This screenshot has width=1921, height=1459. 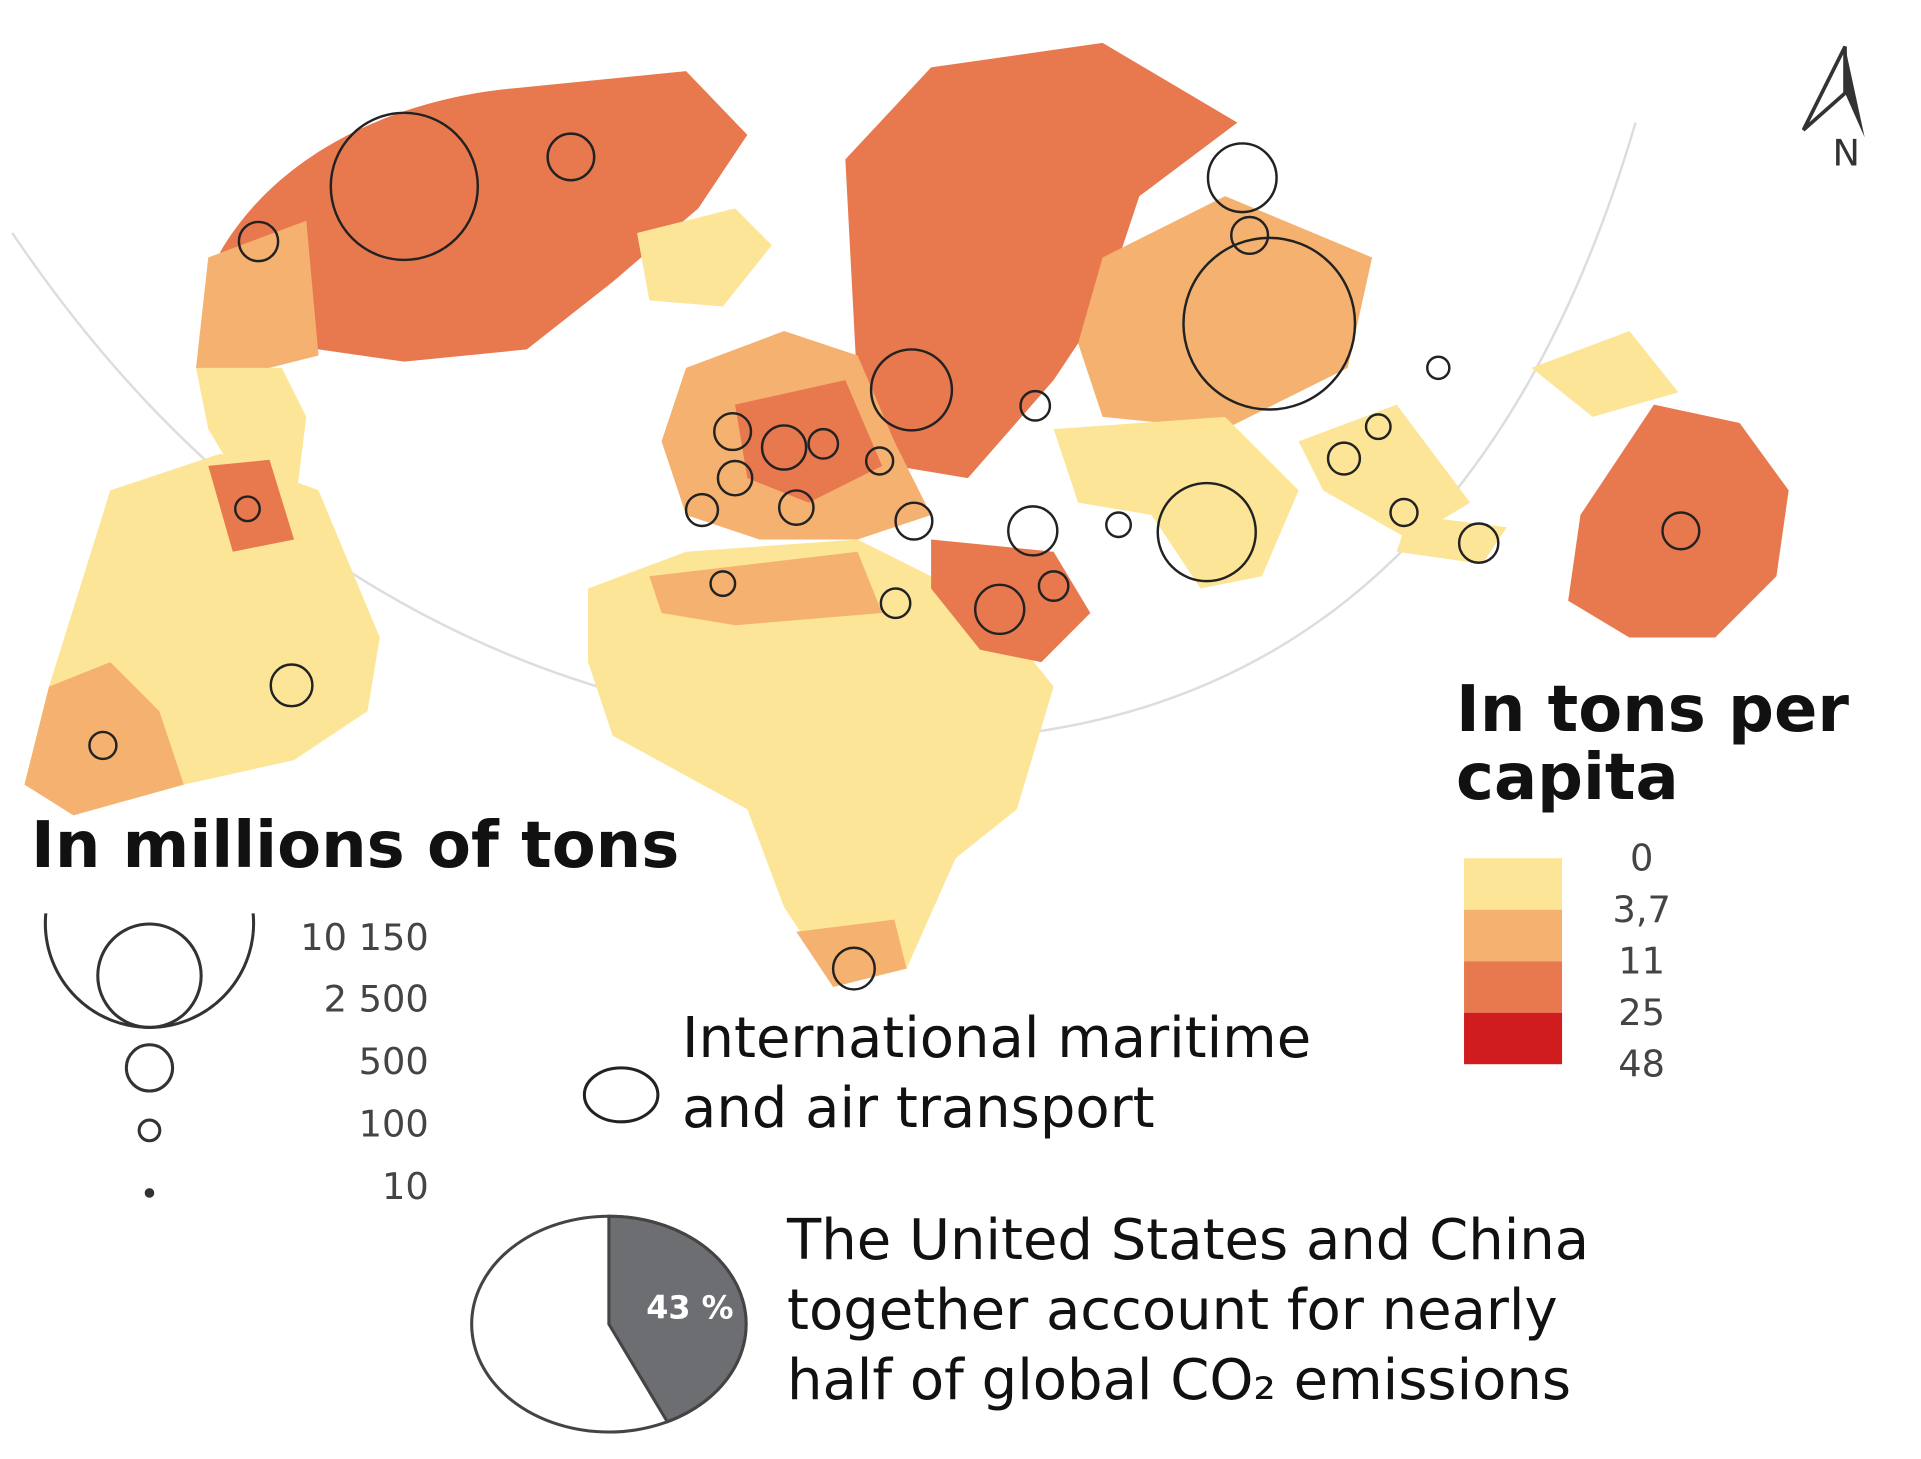 I want to click on size-label: 10 150, so click(x=364, y=937).